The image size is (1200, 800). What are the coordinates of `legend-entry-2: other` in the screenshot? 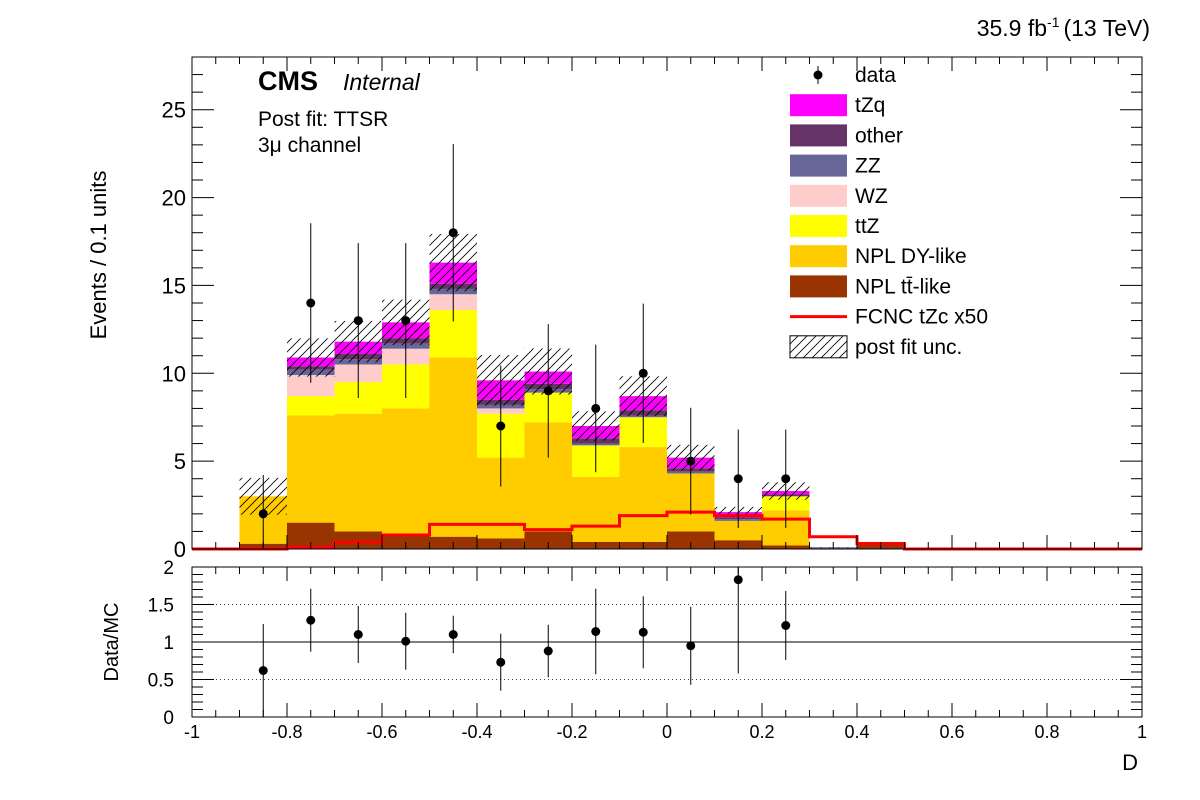 It's located at (846, 135).